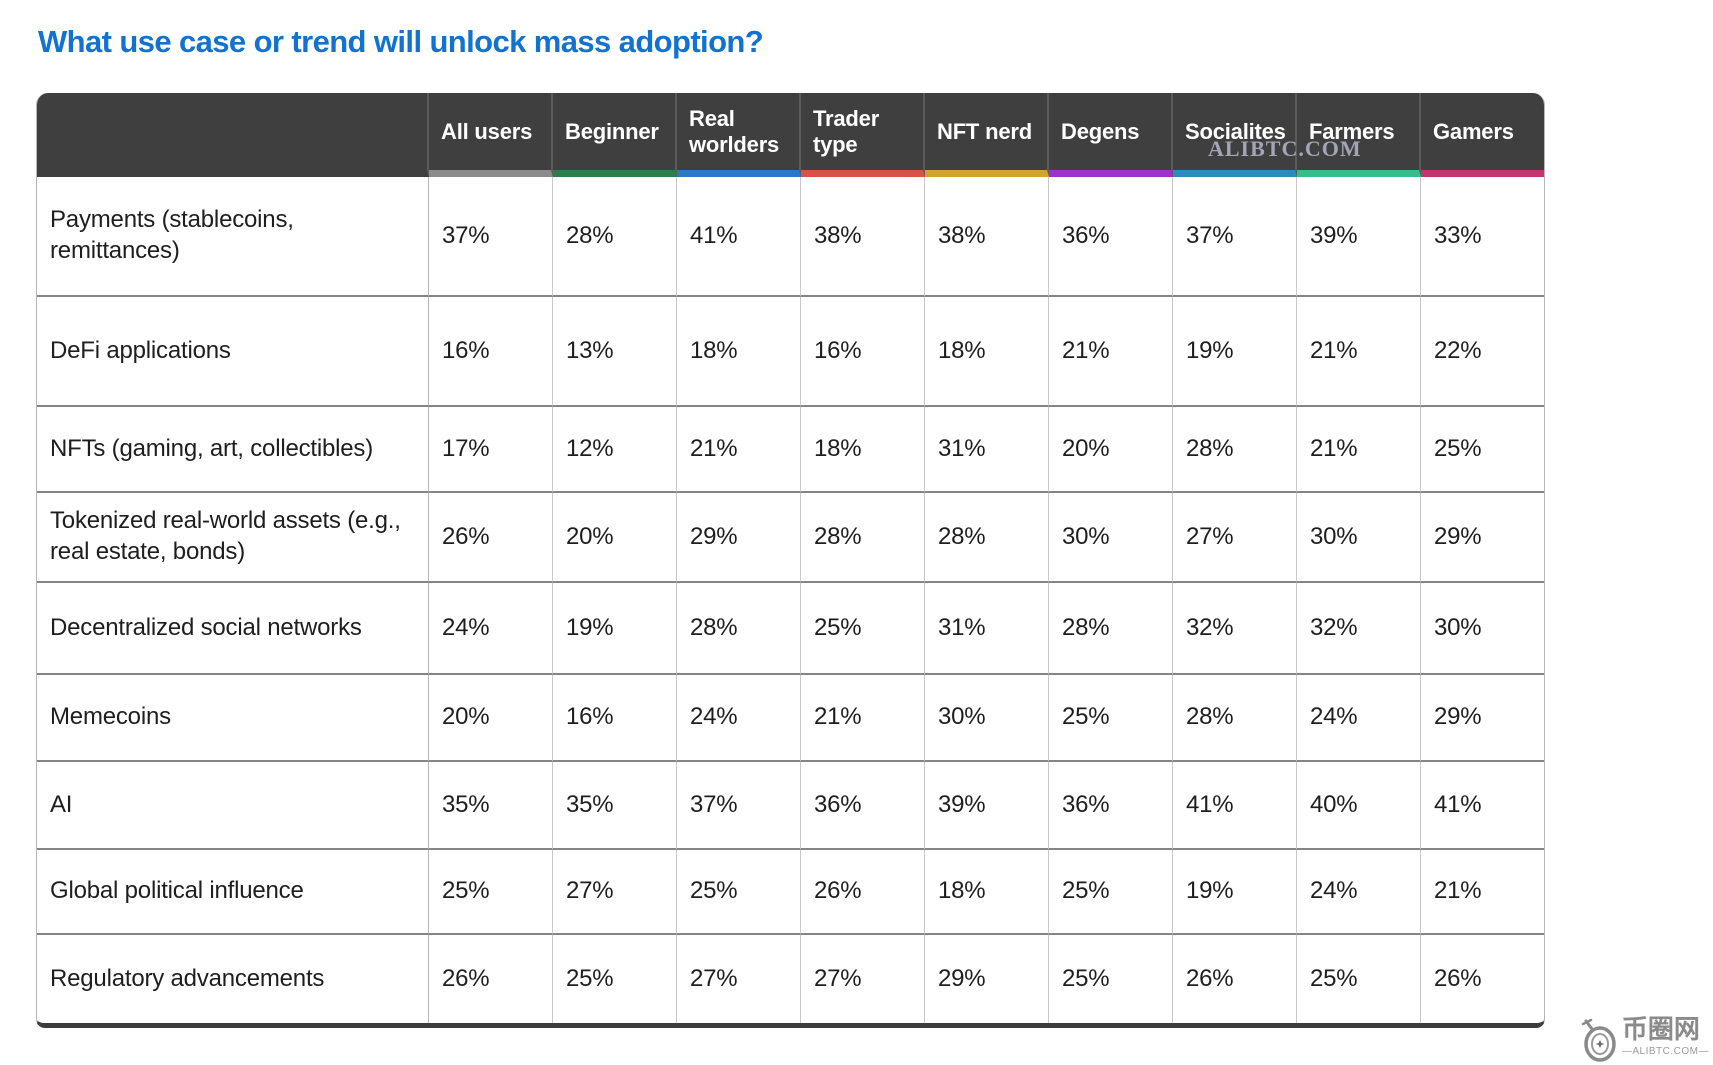  I want to click on row-label: Global political influence, so click(233, 892).